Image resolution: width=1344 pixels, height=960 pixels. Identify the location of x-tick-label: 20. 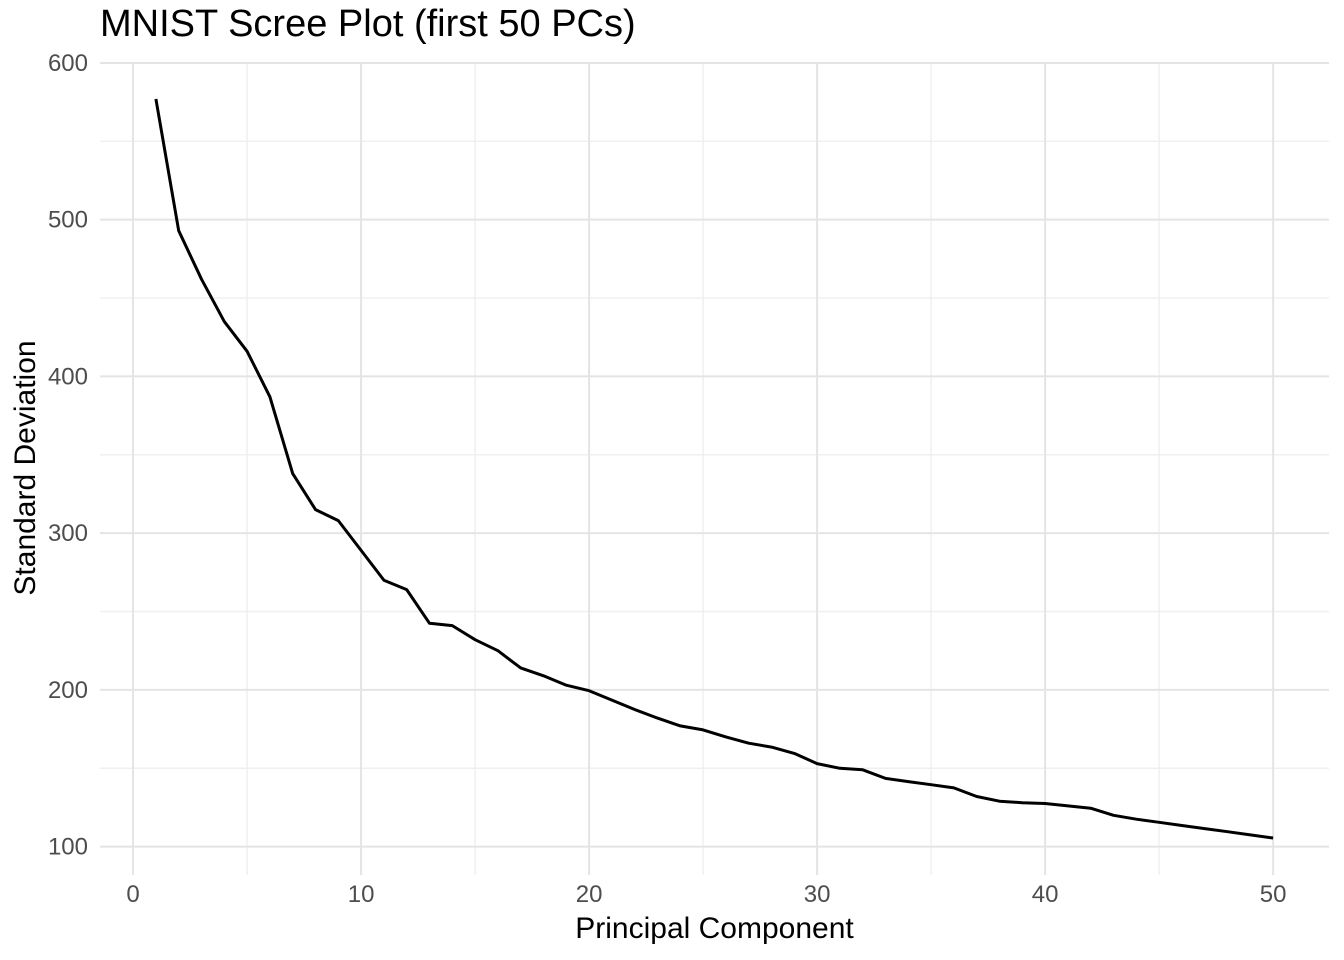
(589, 894).